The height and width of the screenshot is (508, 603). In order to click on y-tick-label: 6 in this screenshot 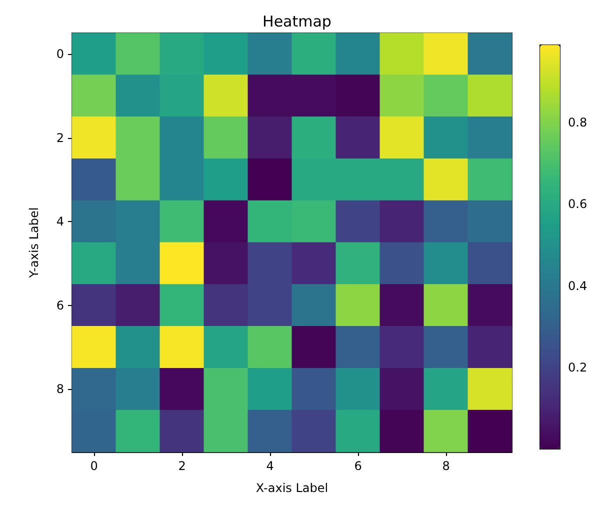, I will do `click(60, 305)`.